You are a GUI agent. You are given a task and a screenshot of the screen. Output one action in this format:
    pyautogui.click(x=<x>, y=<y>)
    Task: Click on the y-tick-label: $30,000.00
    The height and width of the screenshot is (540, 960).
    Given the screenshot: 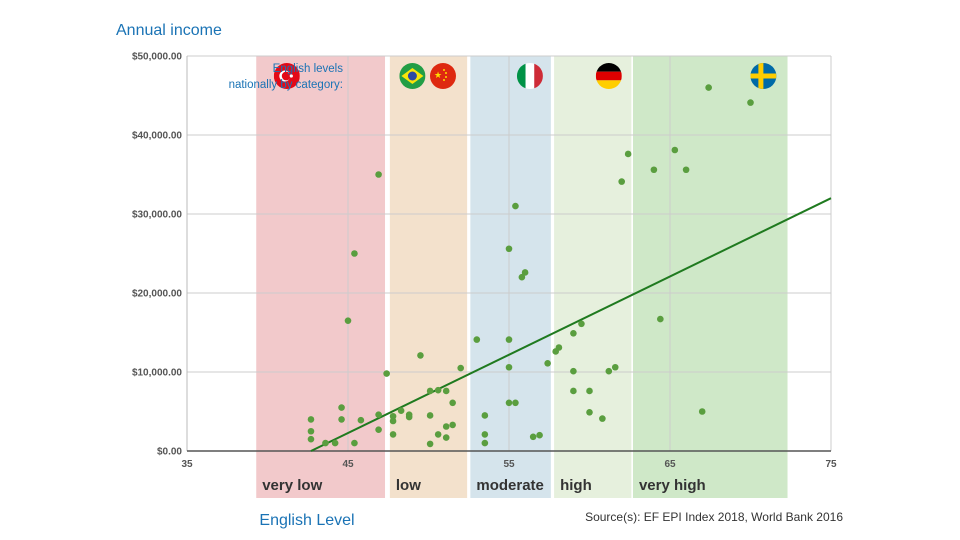 What is the action you would take?
    pyautogui.click(x=157, y=215)
    